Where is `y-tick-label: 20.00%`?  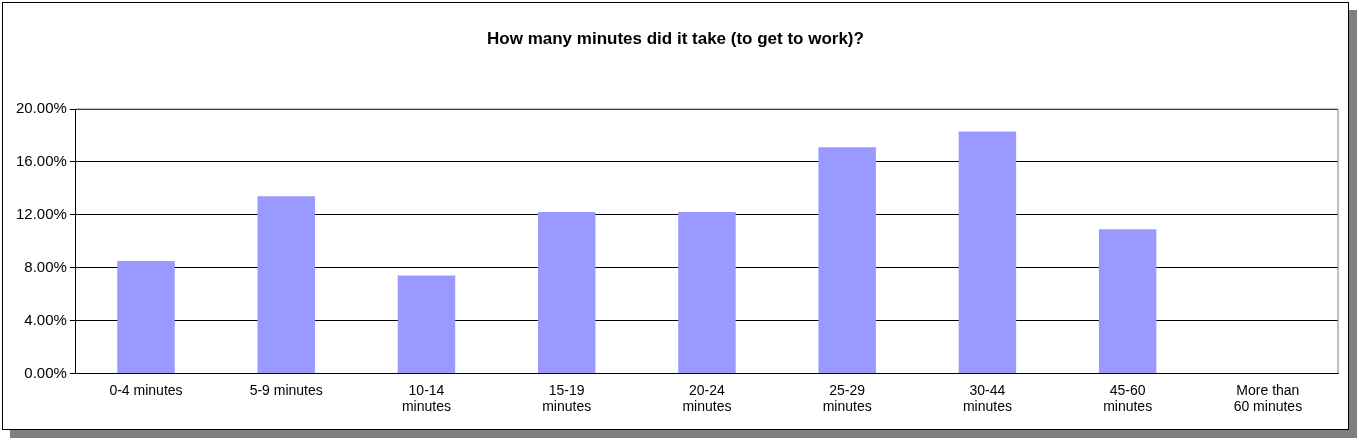
y-tick-label: 20.00% is located at coordinates (41, 108).